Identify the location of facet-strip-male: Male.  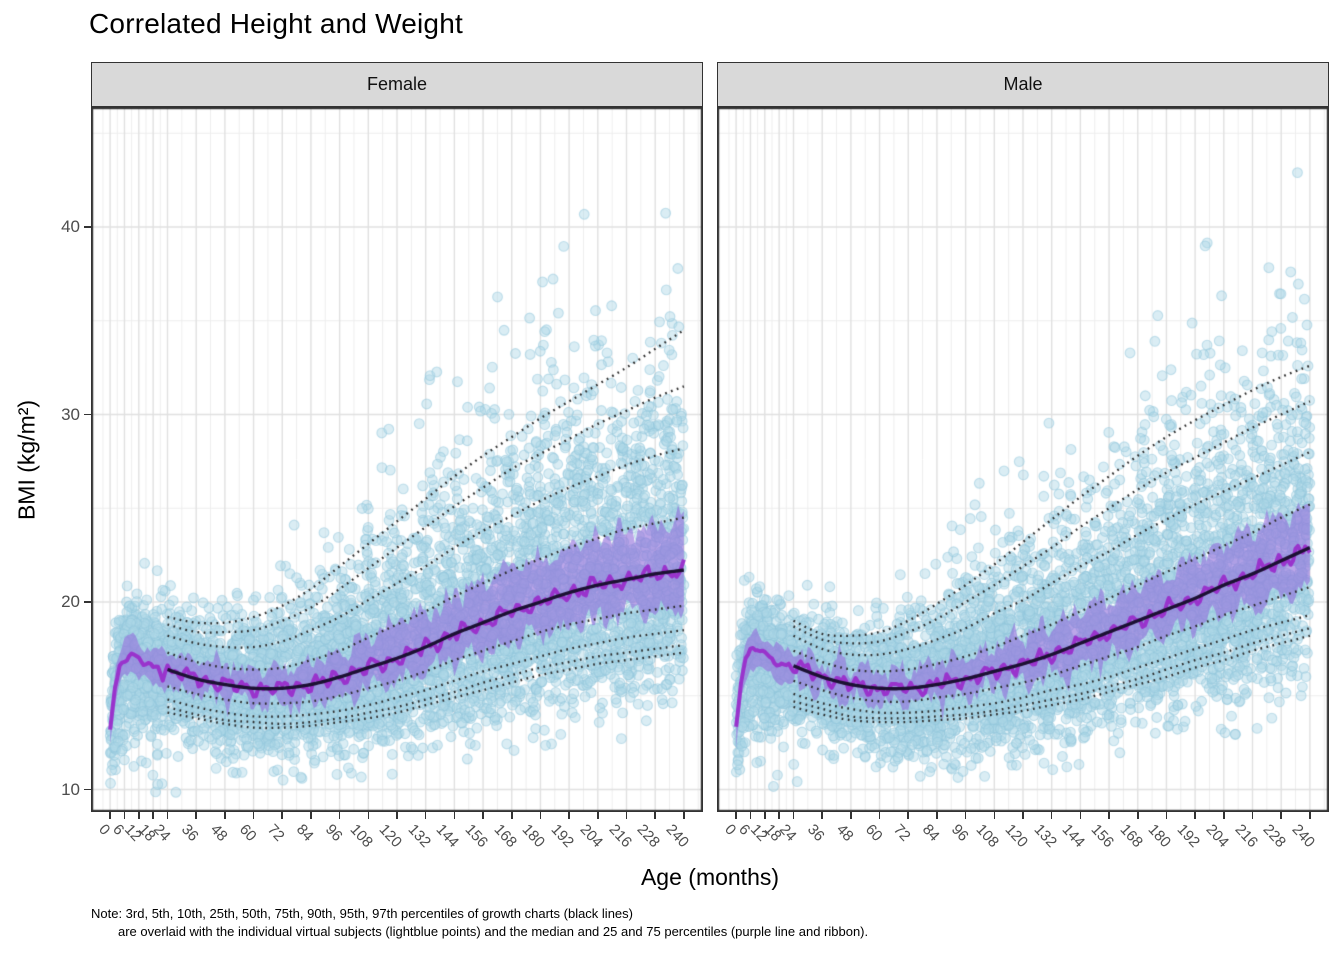
(1023, 84).